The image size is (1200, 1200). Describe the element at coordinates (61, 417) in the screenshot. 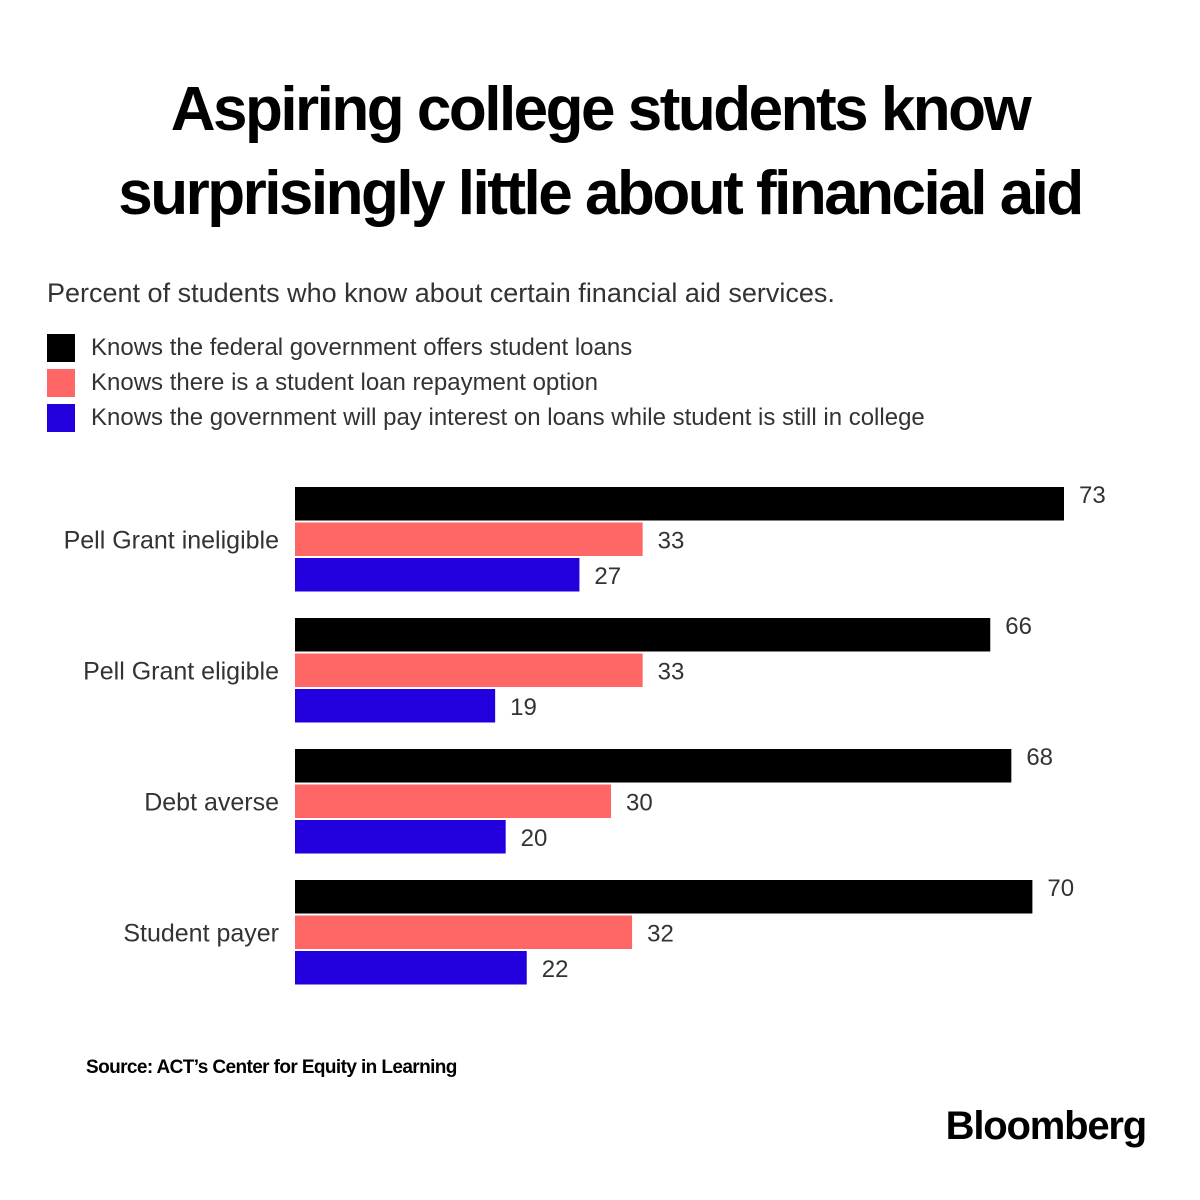

I see `legend-swatch-interest-paid` at that location.